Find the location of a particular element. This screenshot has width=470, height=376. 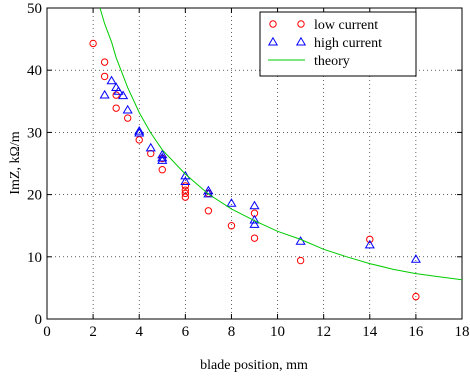

x-tick-label: 18 is located at coordinates (462, 332).